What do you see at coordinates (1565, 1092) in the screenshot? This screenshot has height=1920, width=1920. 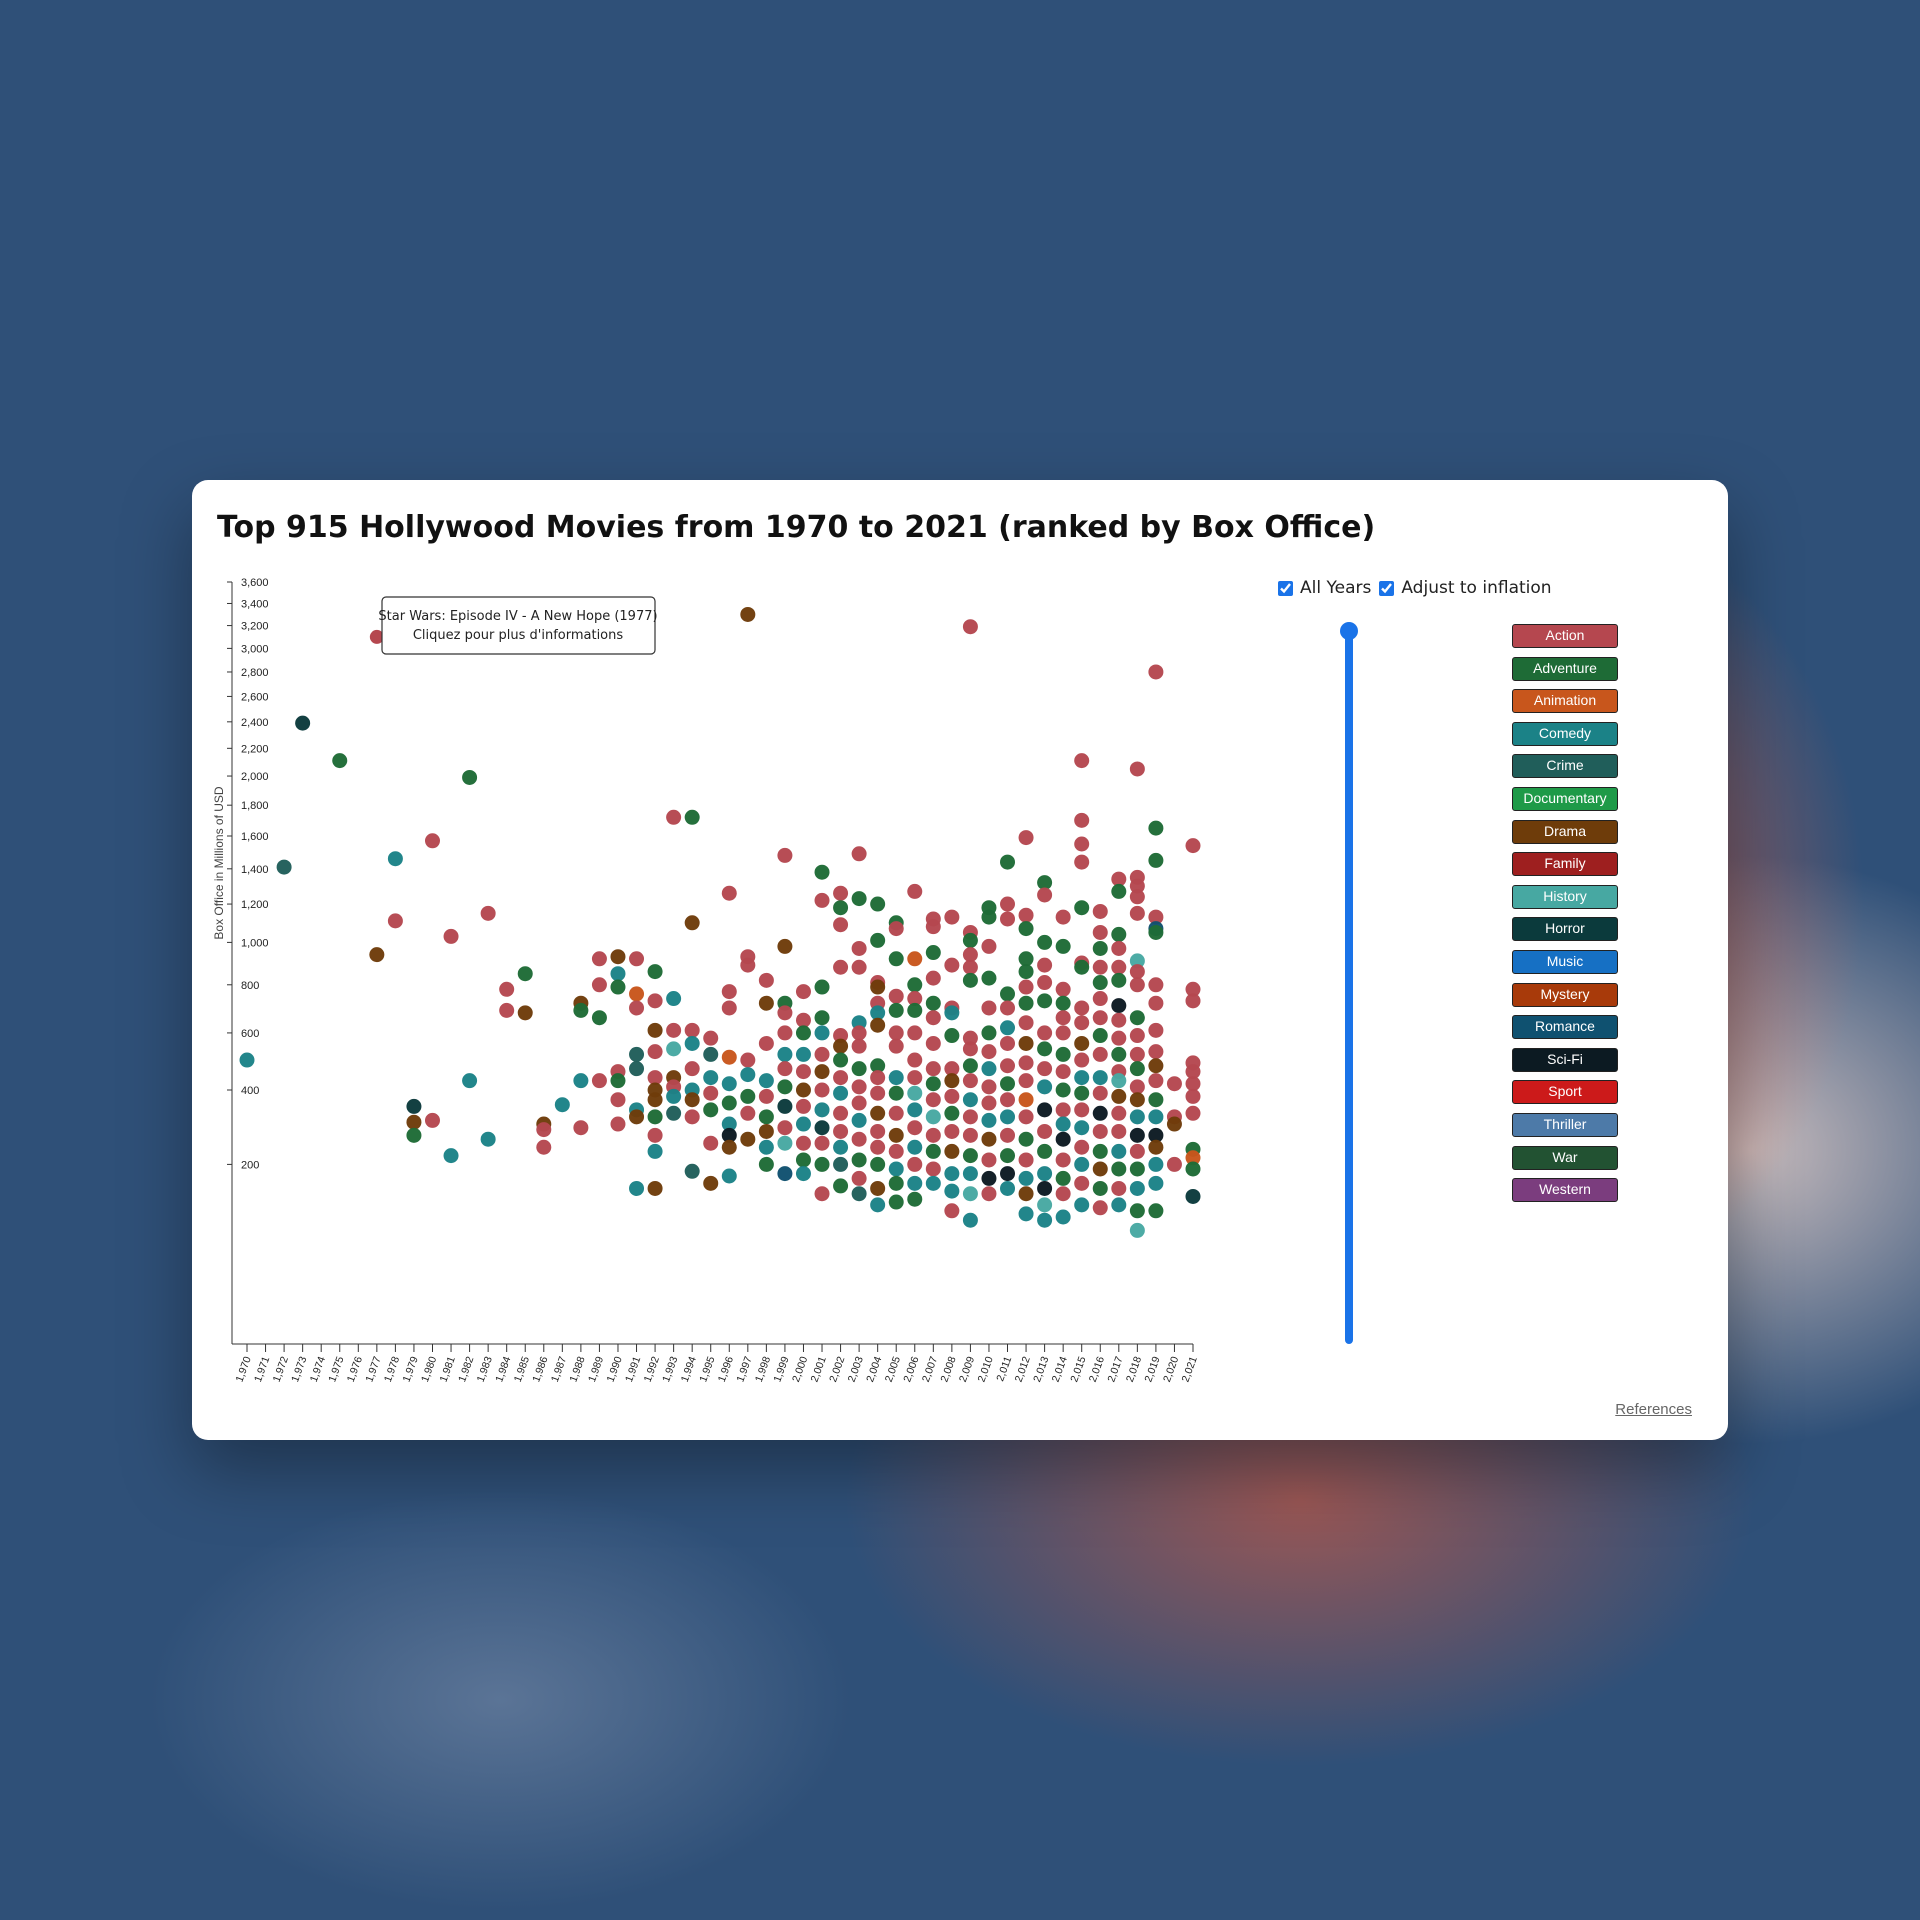 I see `legend-sport: Sport` at bounding box center [1565, 1092].